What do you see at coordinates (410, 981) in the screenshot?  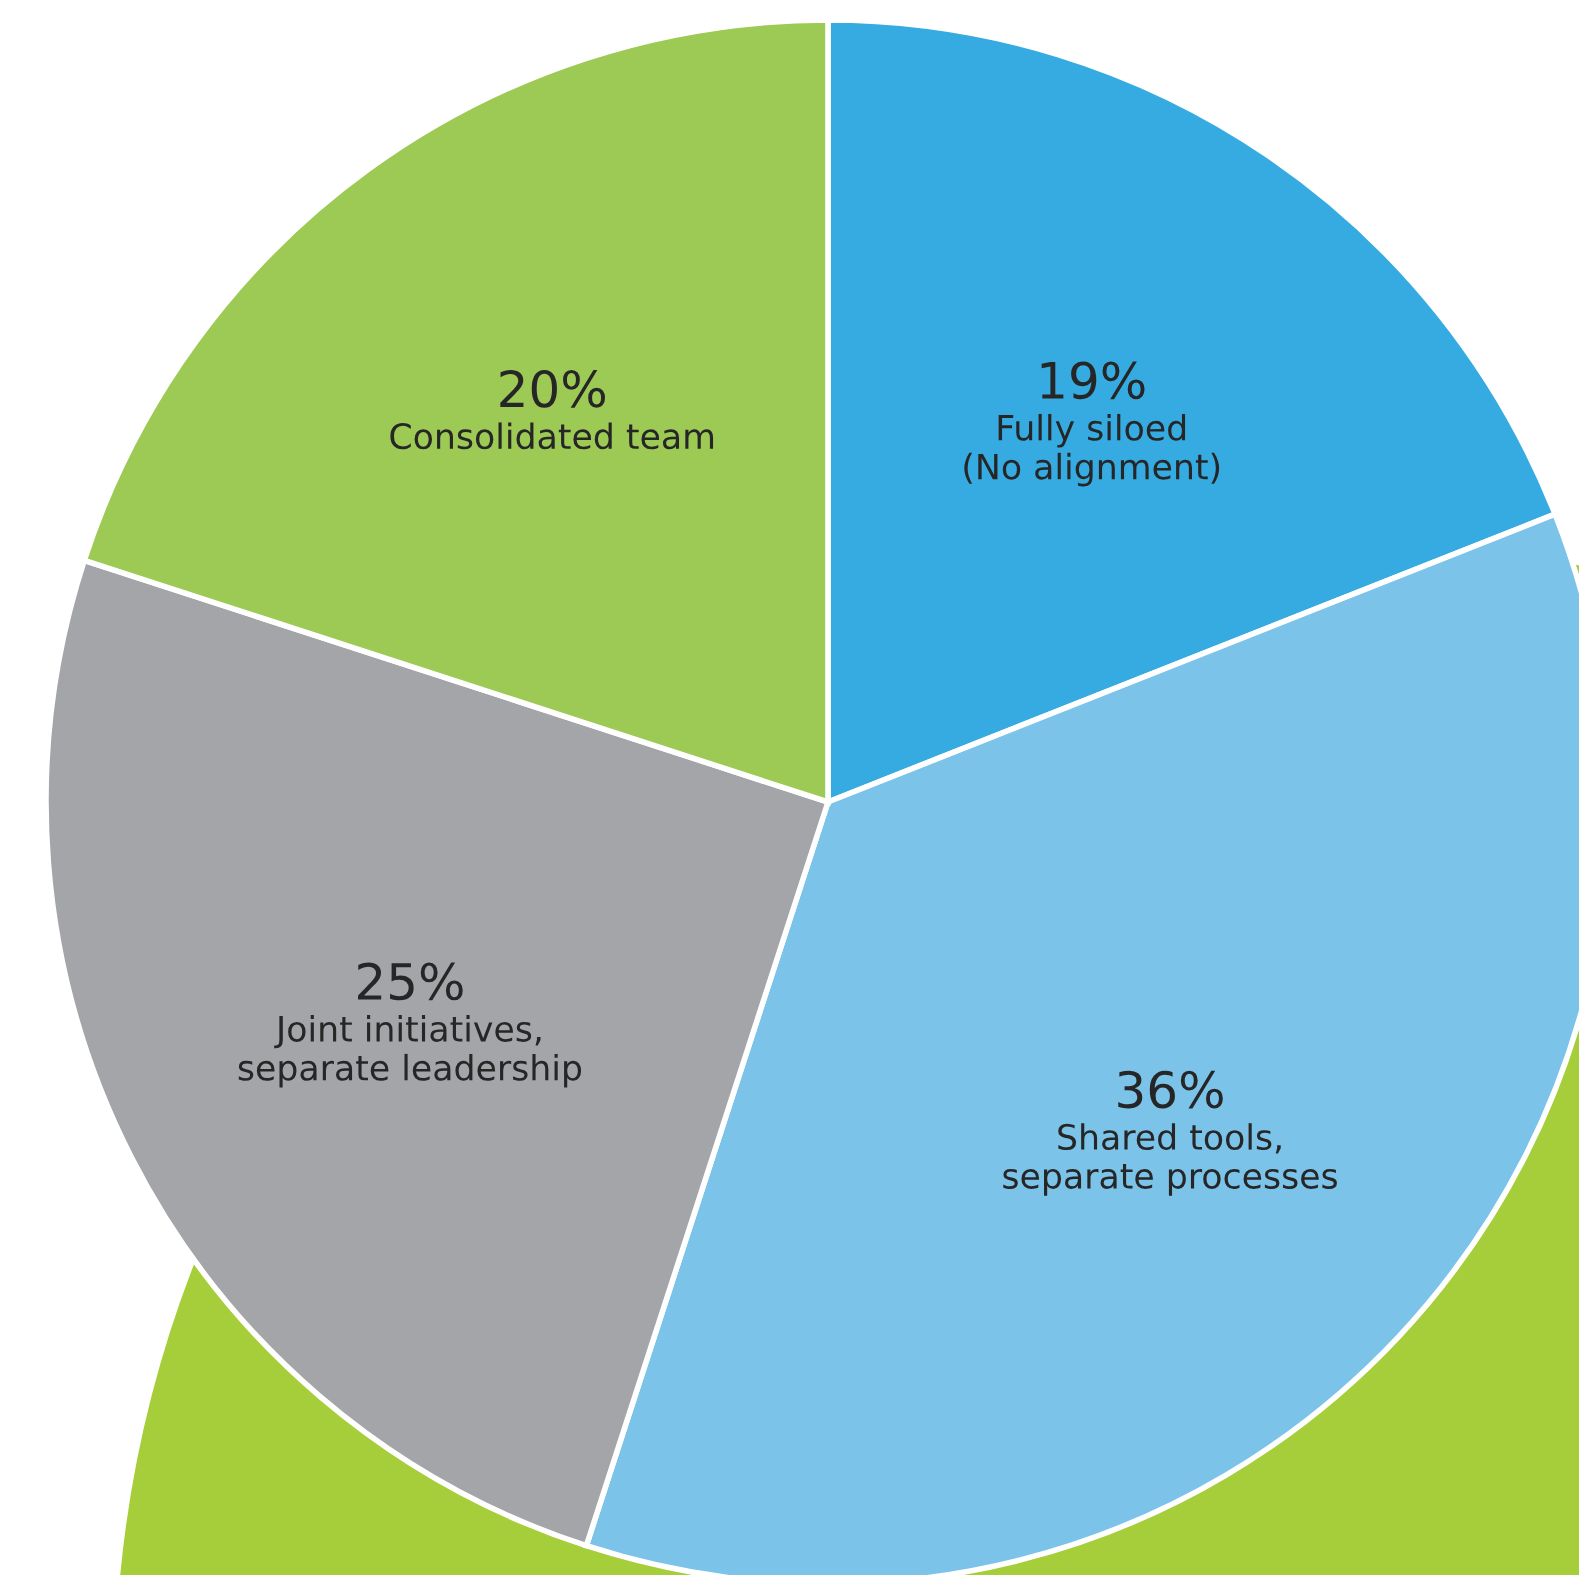 I see `data-label: 25%` at bounding box center [410, 981].